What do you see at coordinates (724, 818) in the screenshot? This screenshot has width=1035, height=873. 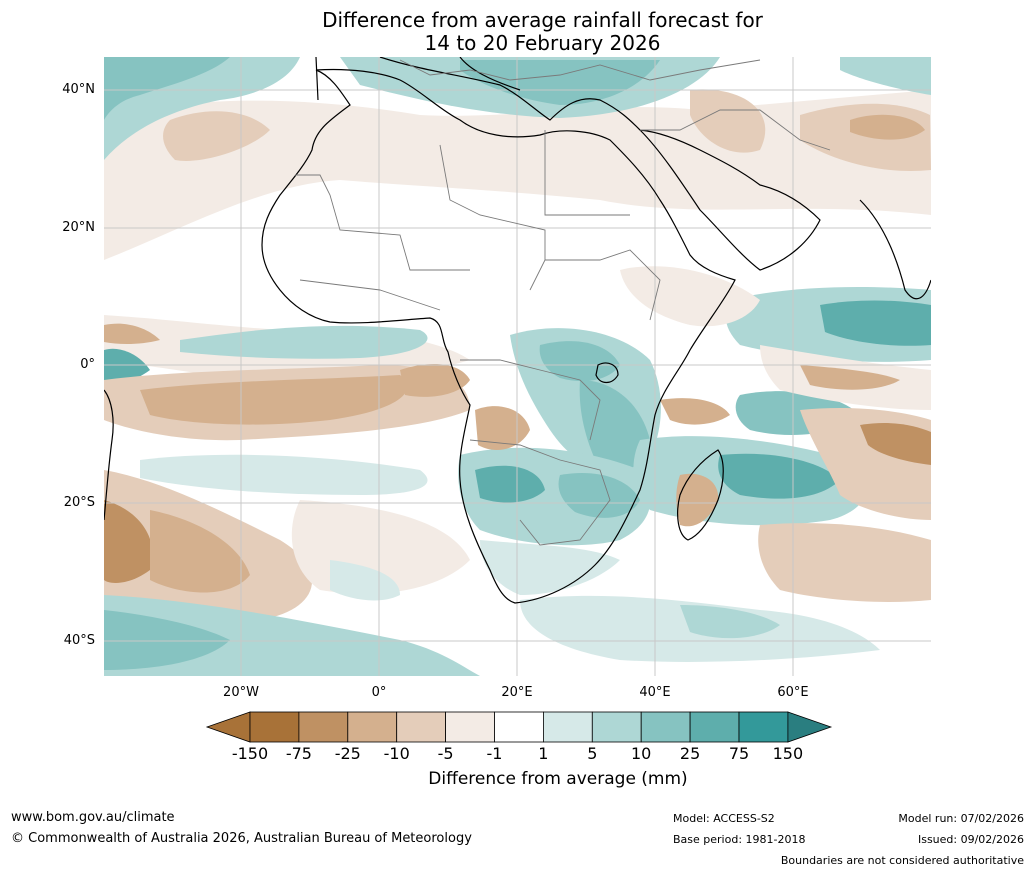 I see `footer-model: Model: ACCESS-S2` at bounding box center [724, 818].